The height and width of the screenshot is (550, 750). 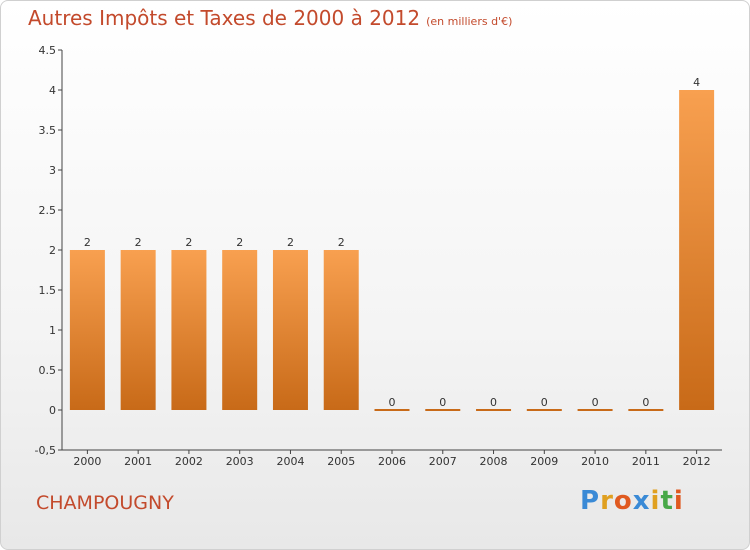 What do you see at coordinates (52, 250) in the screenshot?
I see `y-tick-label: 2` at bounding box center [52, 250].